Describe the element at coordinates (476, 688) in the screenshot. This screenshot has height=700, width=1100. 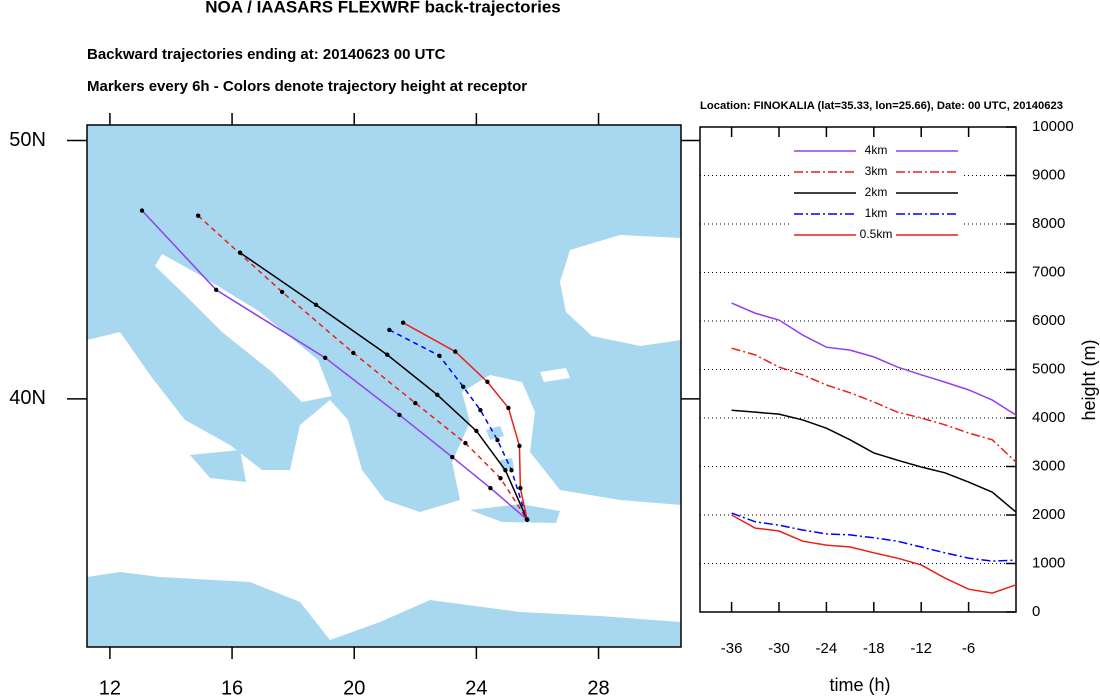
I see `x-tick-label: 24` at that location.